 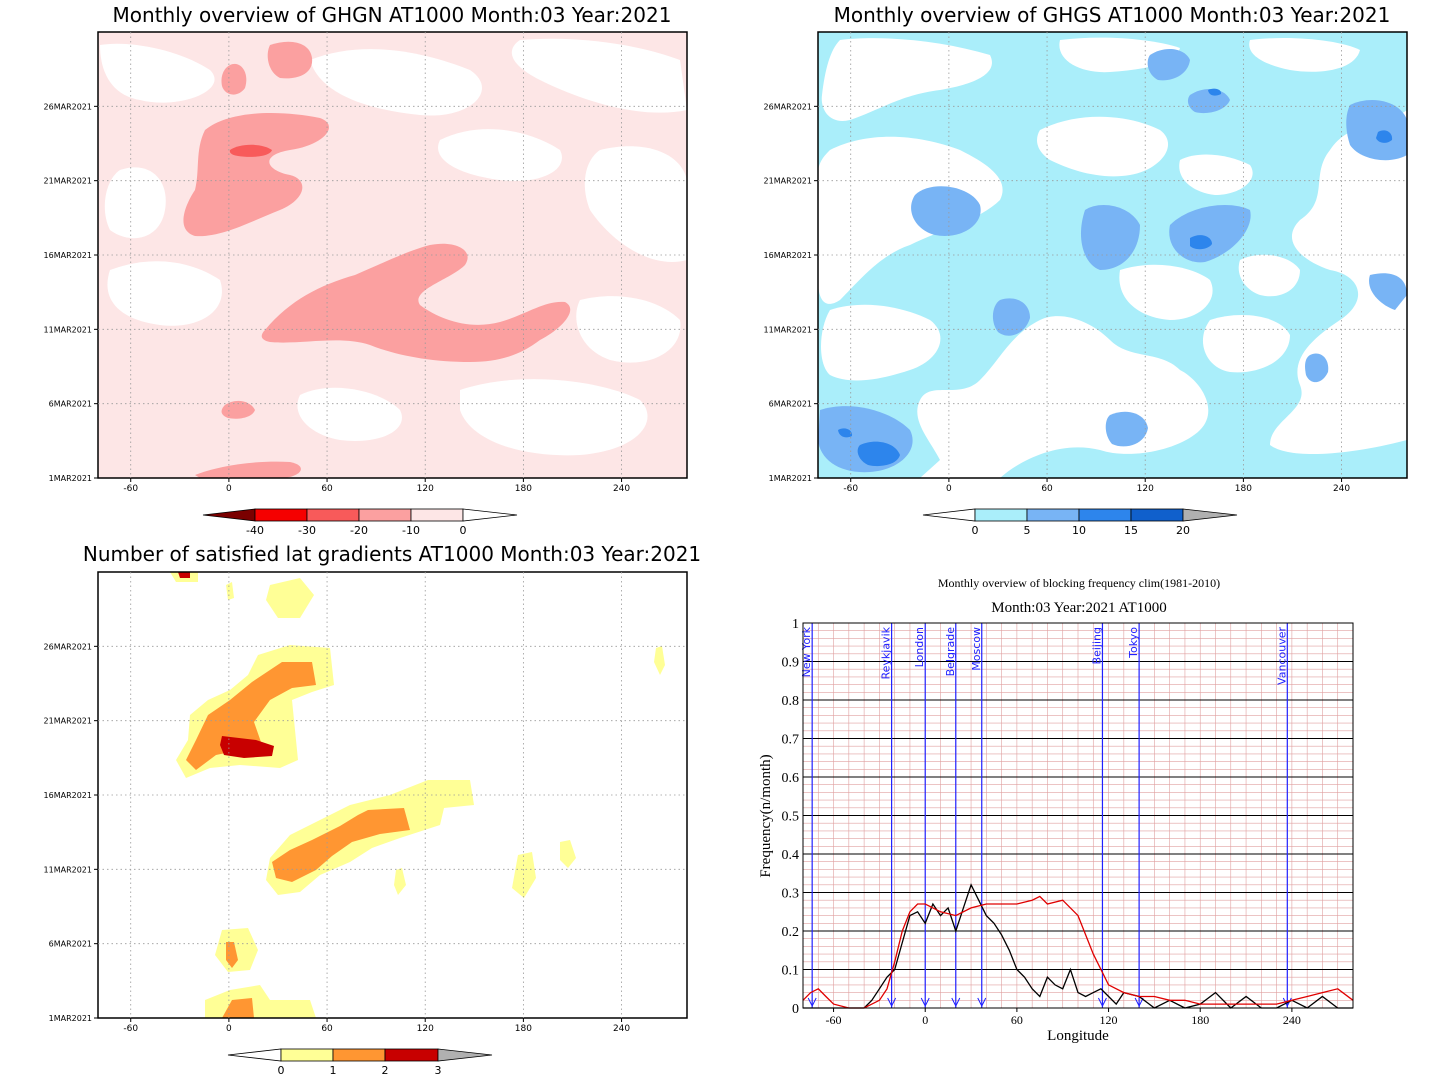 What do you see at coordinates (795, 1009) in the screenshot?
I see `y-tick-label: 0` at bounding box center [795, 1009].